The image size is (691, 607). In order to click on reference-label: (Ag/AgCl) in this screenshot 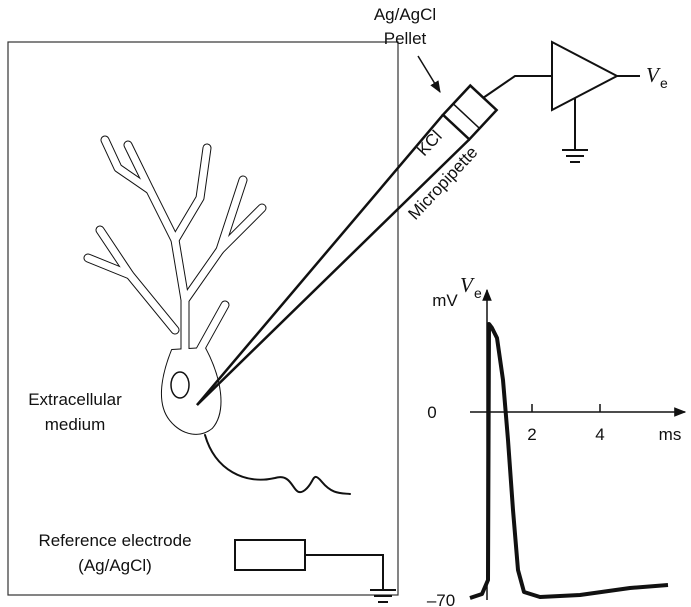, I will do `click(115, 565)`.